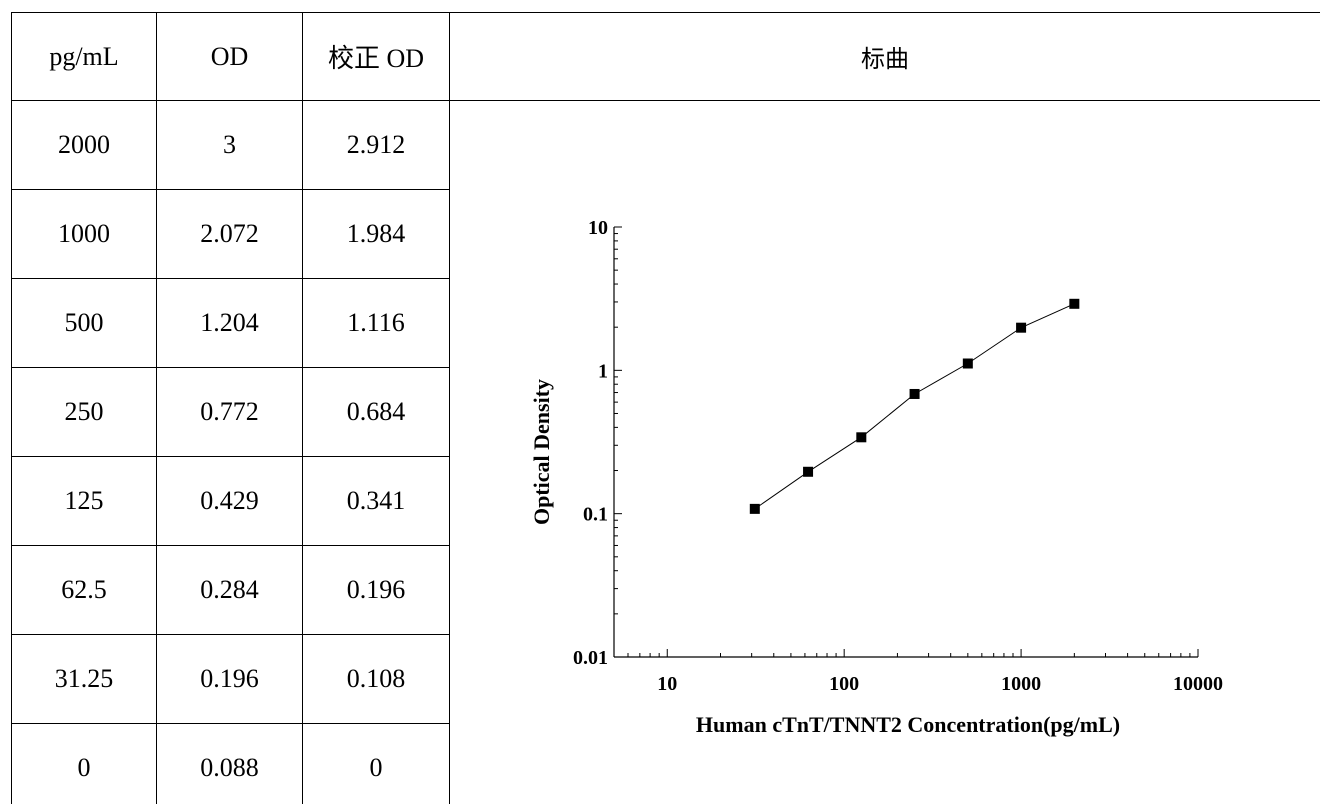  I want to click on x-axis-title: Human cTnT/TNNT2 Concentration(pg/mL), so click(908, 724).